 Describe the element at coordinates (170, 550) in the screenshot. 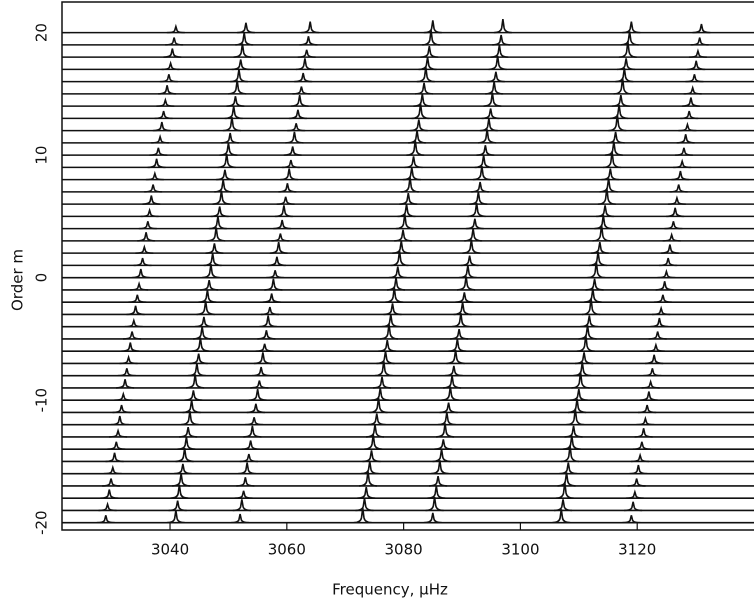

I see `x-tick-label: 3040` at that location.